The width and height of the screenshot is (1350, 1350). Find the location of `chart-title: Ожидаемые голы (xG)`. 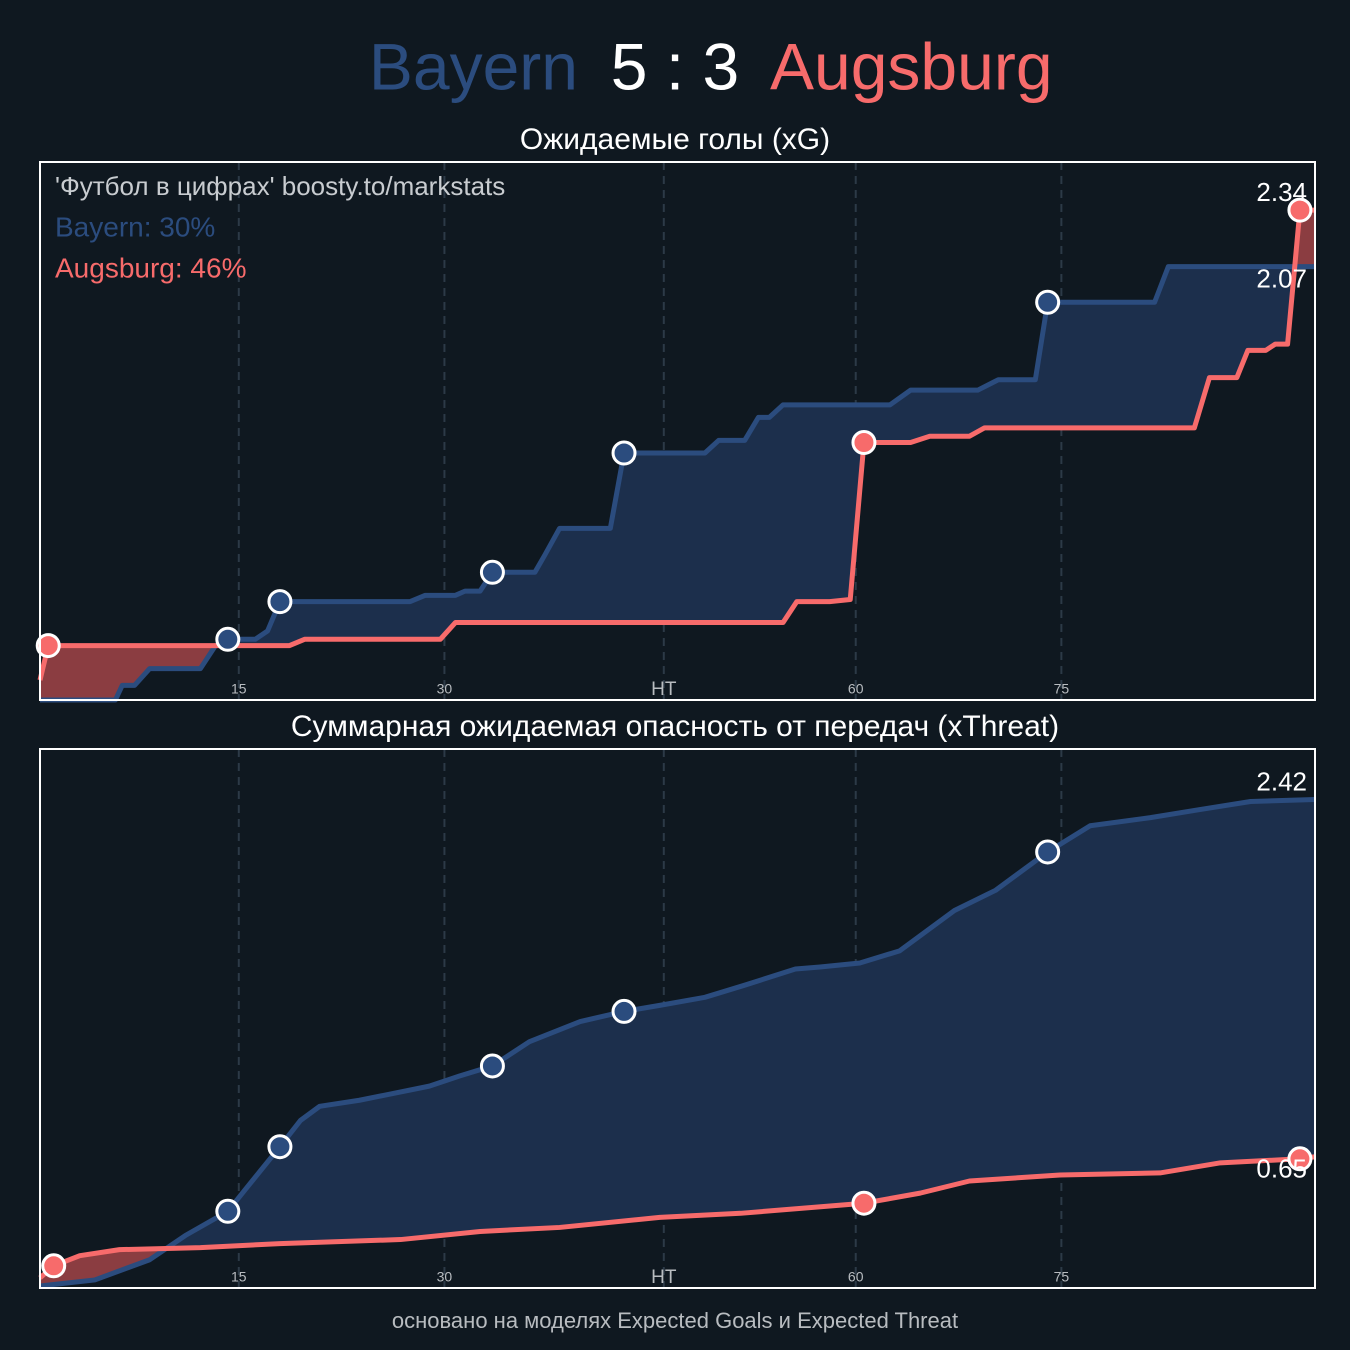

chart-title: Ожидаемые голы (xG) is located at coordinates (675, 139).